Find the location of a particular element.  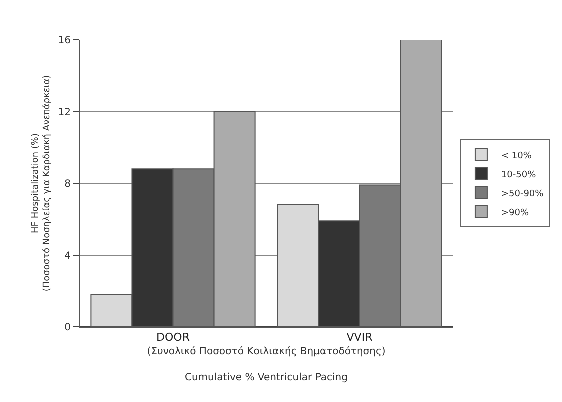

x-tick-label: VVIR is located at coordinates (360, 337).